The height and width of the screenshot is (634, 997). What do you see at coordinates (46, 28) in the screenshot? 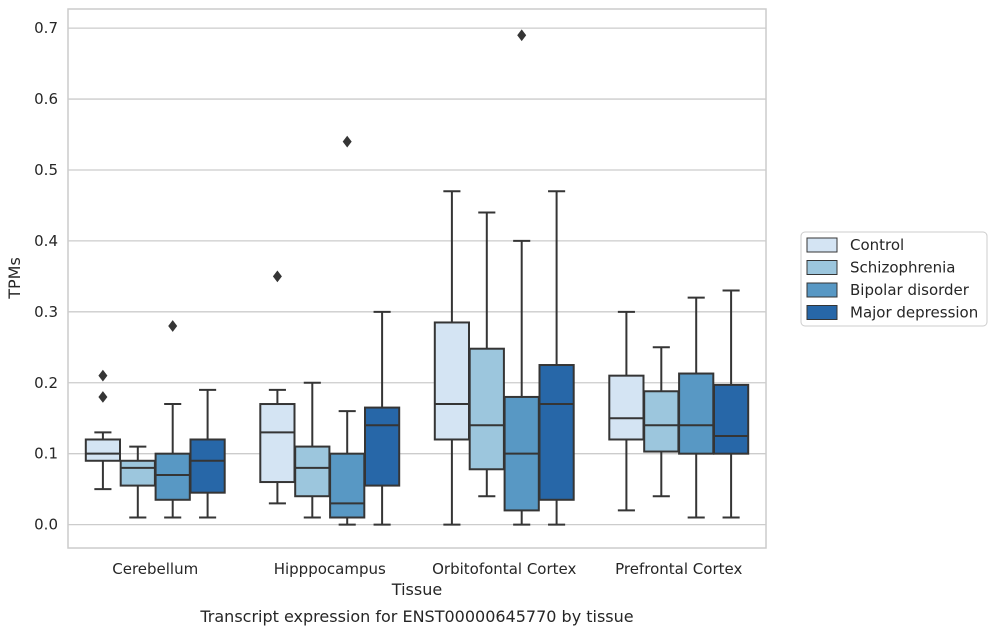
I see `y-tick-label: 0.7` at bounding box center [46, 28].